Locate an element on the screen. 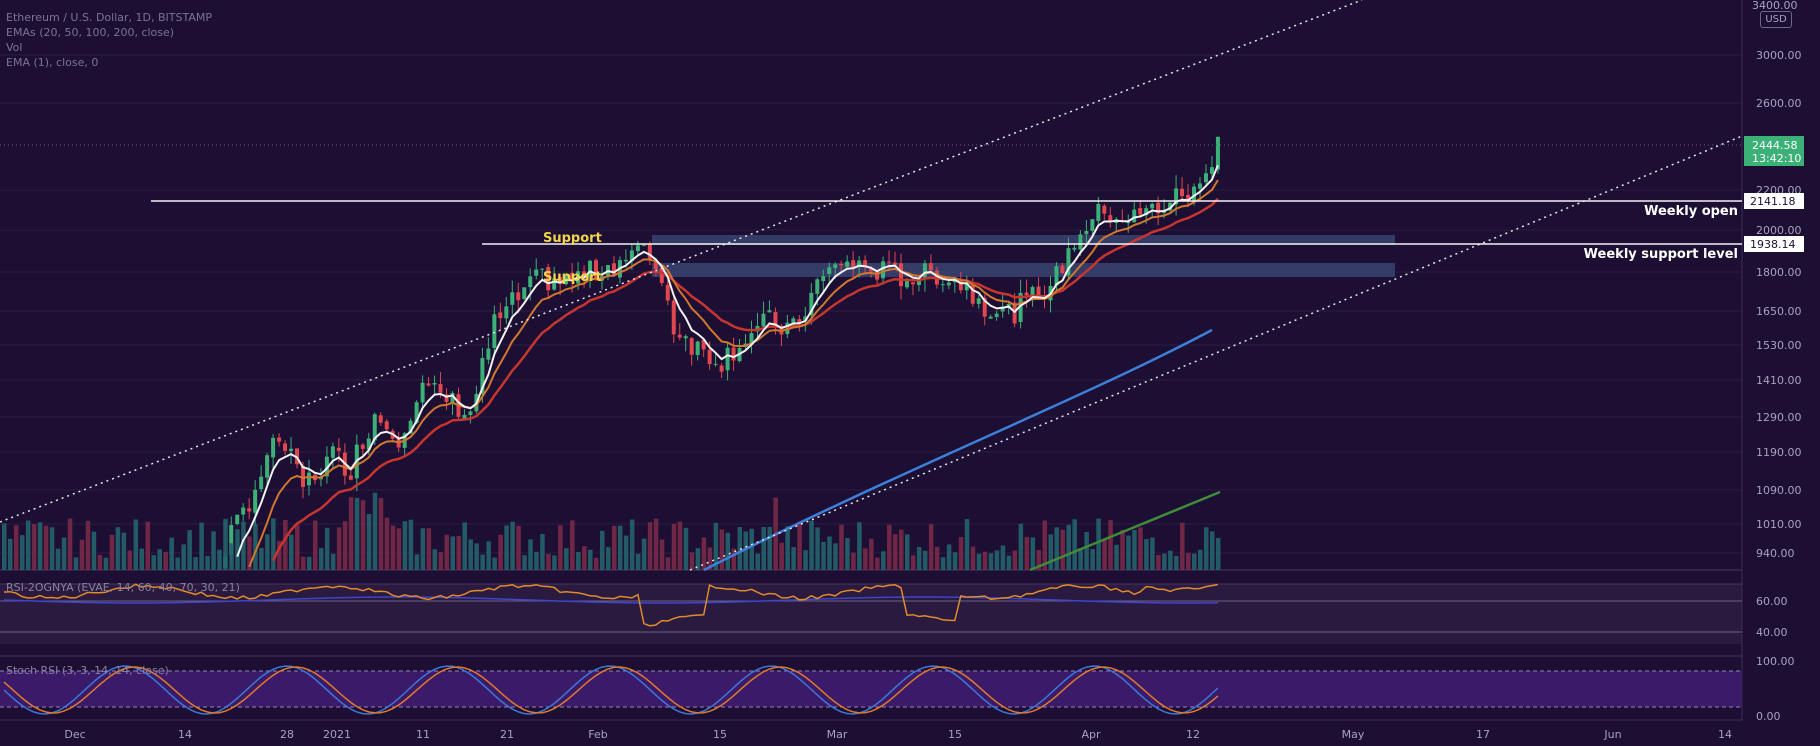 The height and width of the screenshot is (746, 1820). legend-volume: Vol is located at coordinates (14, 47).